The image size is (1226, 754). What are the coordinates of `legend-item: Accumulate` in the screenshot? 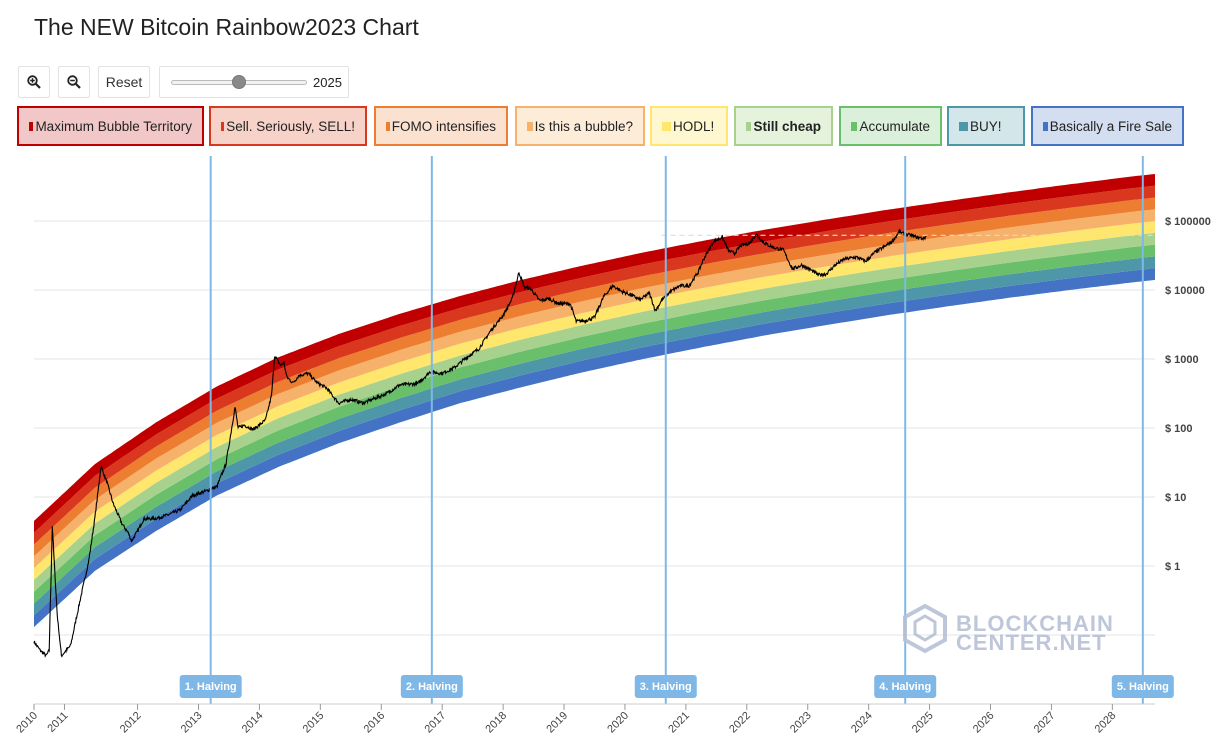 It's located at (890, 126).